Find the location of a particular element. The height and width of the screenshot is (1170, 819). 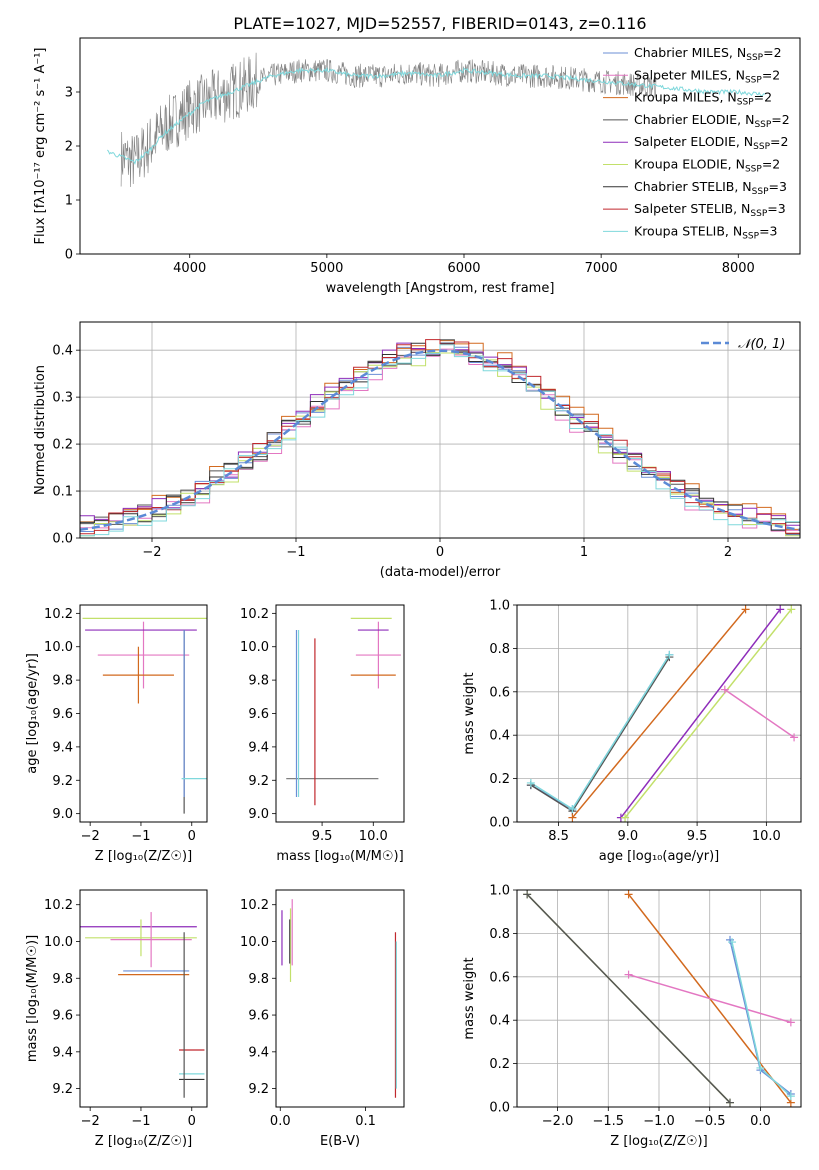

legend-entry: Chabrier MILES, NSSP=2 is located at coordinates (708, 54).